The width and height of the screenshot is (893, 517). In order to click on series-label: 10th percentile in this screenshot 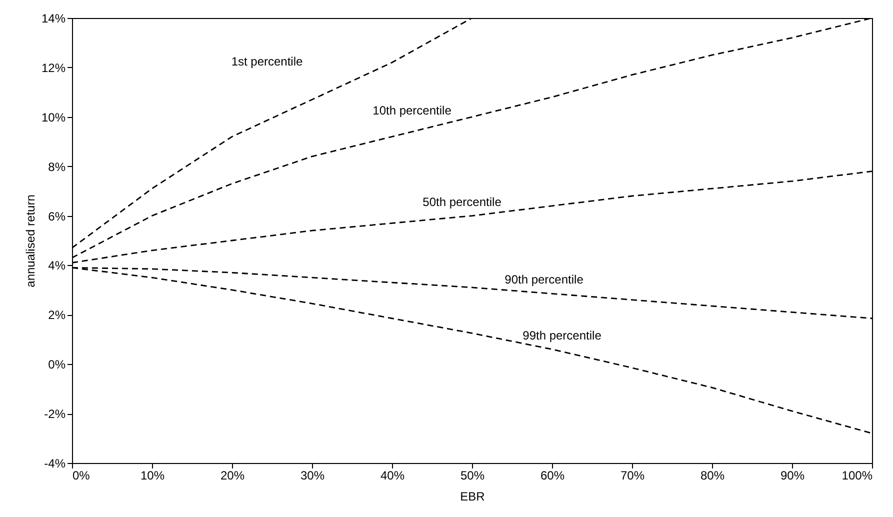, I will do `click(412, 111)`.